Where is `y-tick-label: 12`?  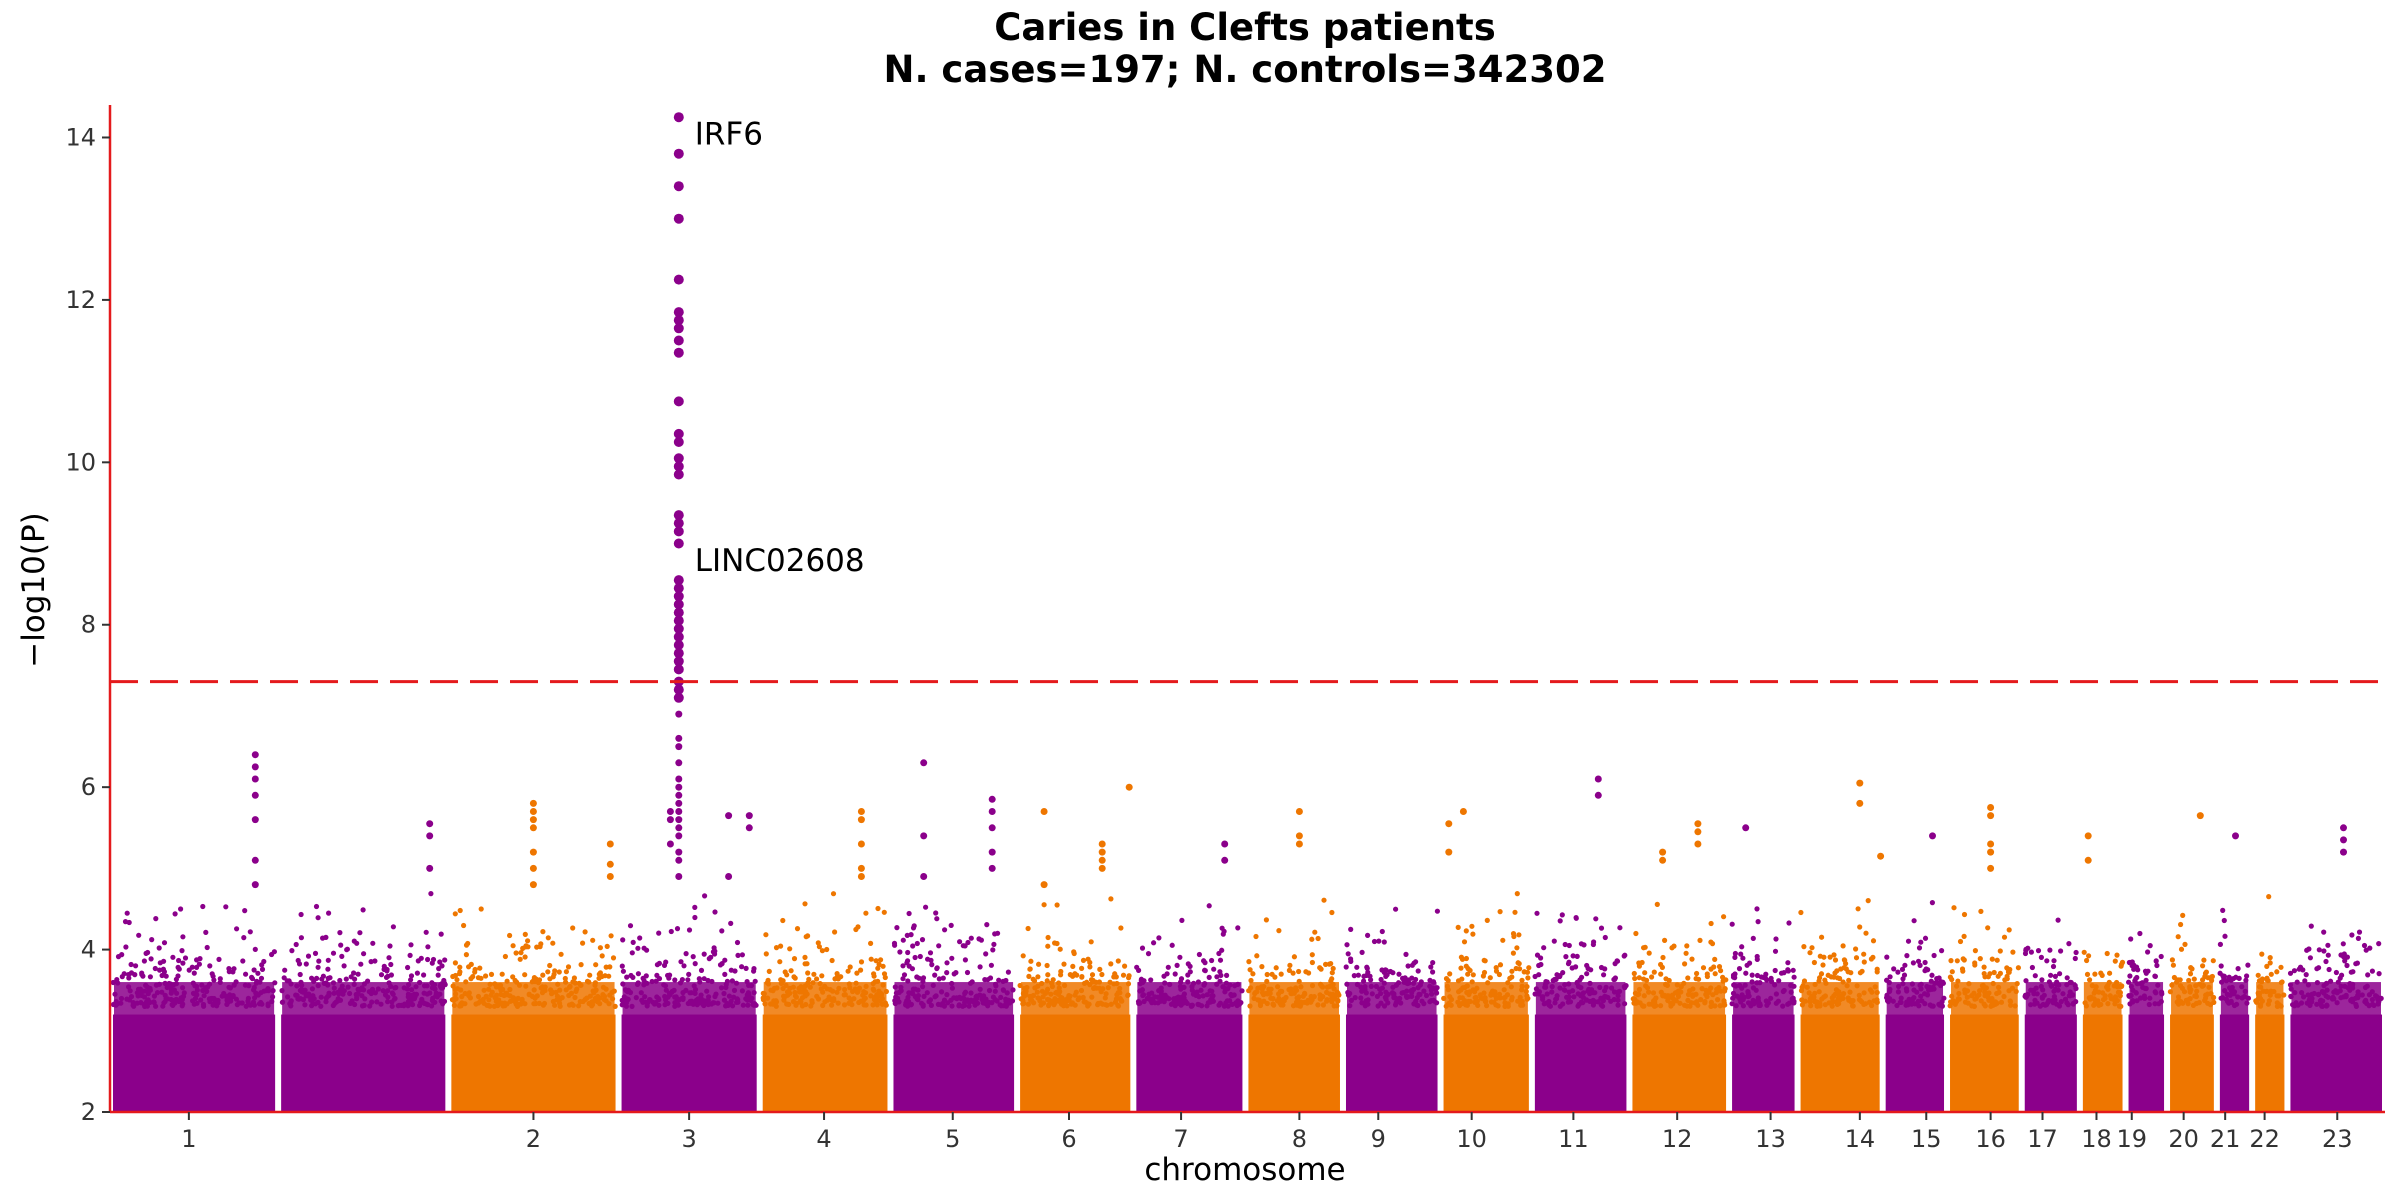 y-tick-label: 12 is located at coordinates (80, 300).